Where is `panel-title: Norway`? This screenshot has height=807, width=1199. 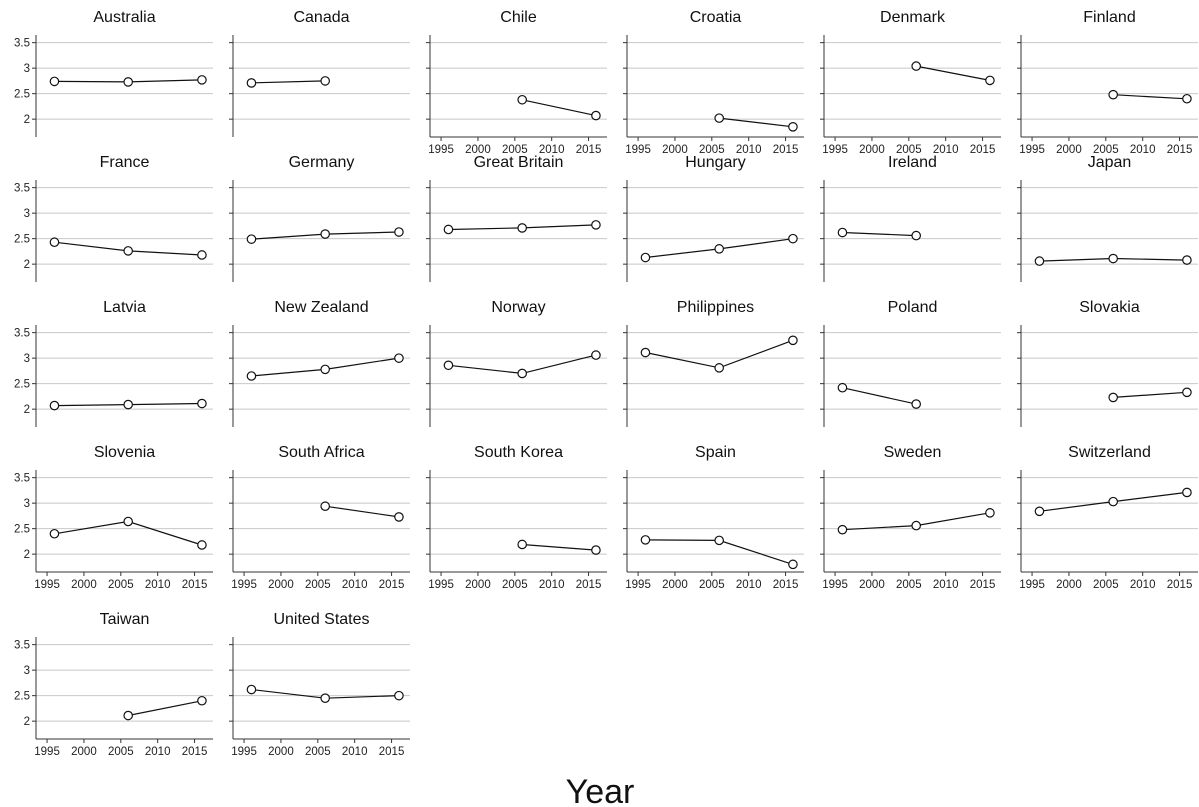 panel-title: Norway is located at coordinates (518, 307).